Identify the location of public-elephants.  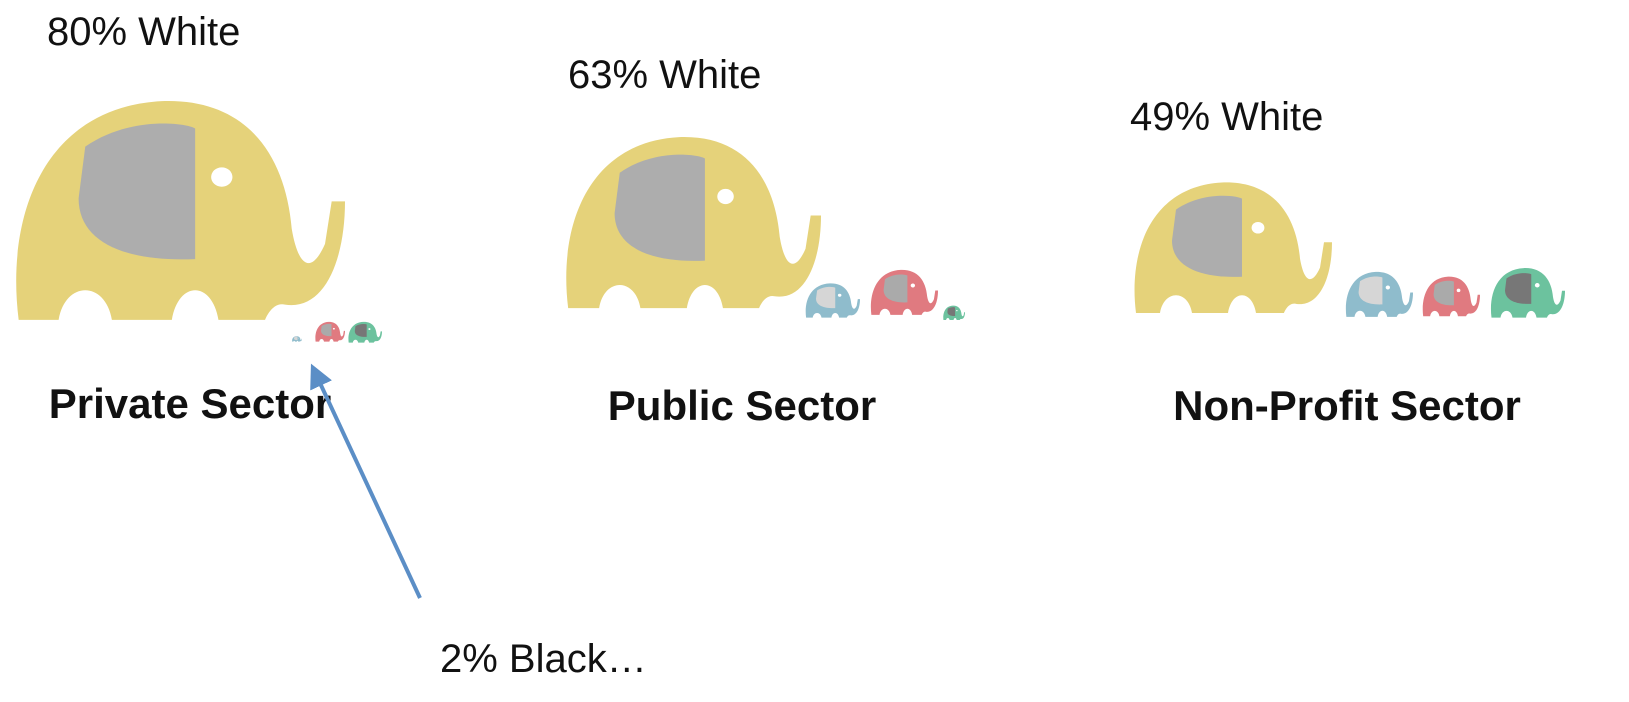
(765, 228).